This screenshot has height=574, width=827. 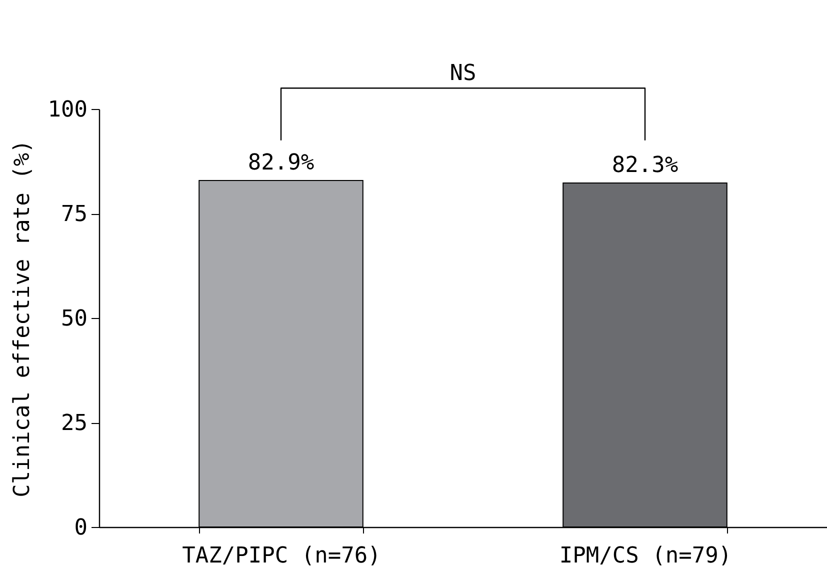 I want to click on data-label: 82.9%, so click(x=281, y=163).